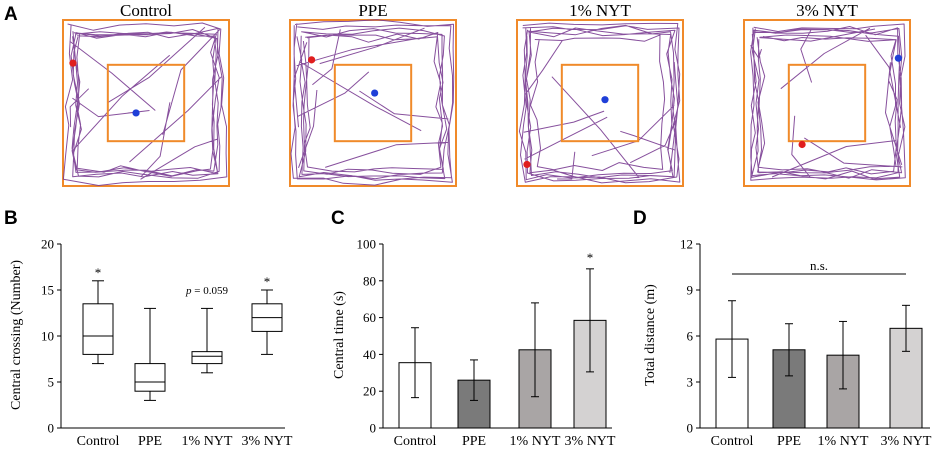 The height and width of the screenshot is (450, 941). I want to click on p-value-annotation: p = 0.059, so click(206, 291).